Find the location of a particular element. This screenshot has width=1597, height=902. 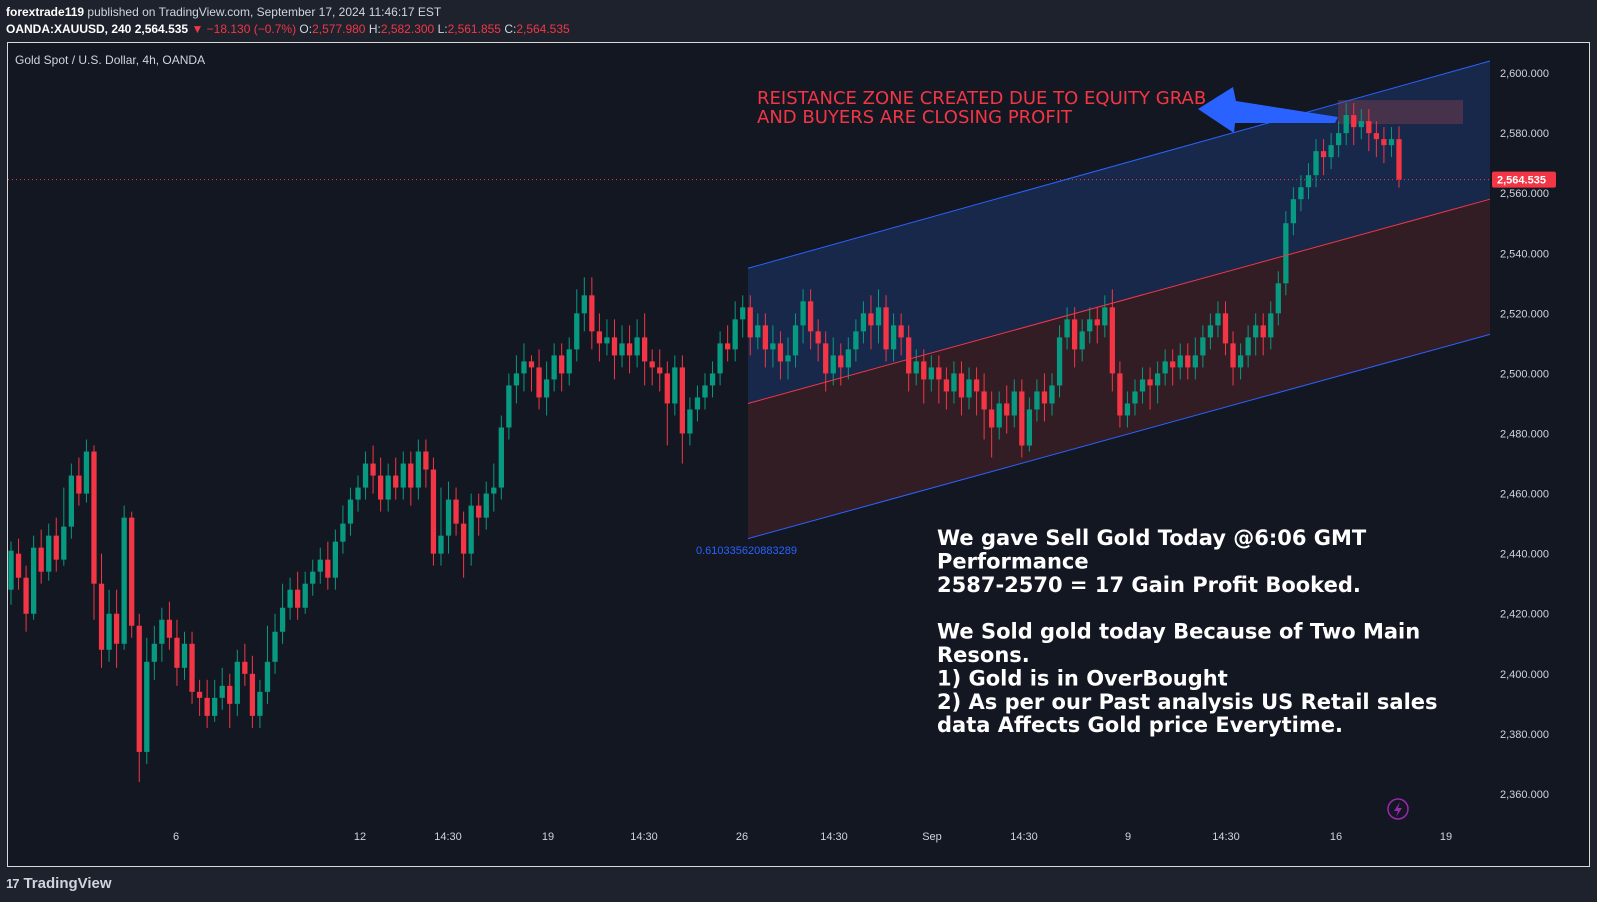

open-label: O: is located at coordinates (306, 29).